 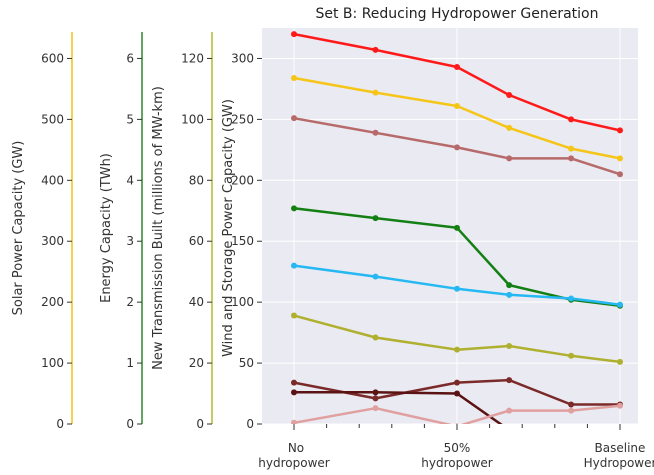 I want to click on y-tick-label: 6, so click(x=130, y=58).